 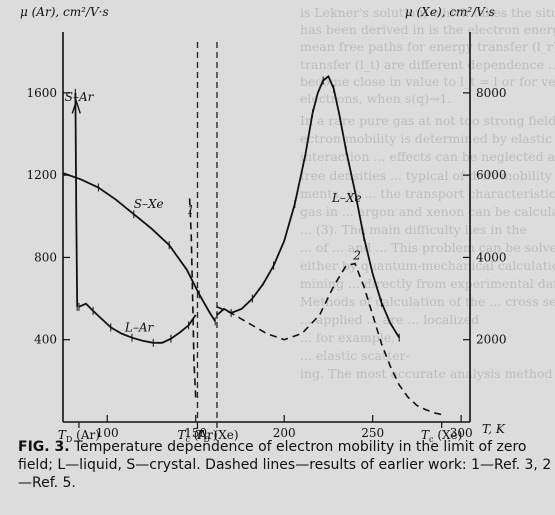 I want to click on x-special-tick-label: Tc (Ar), so click(x=197, y=436).